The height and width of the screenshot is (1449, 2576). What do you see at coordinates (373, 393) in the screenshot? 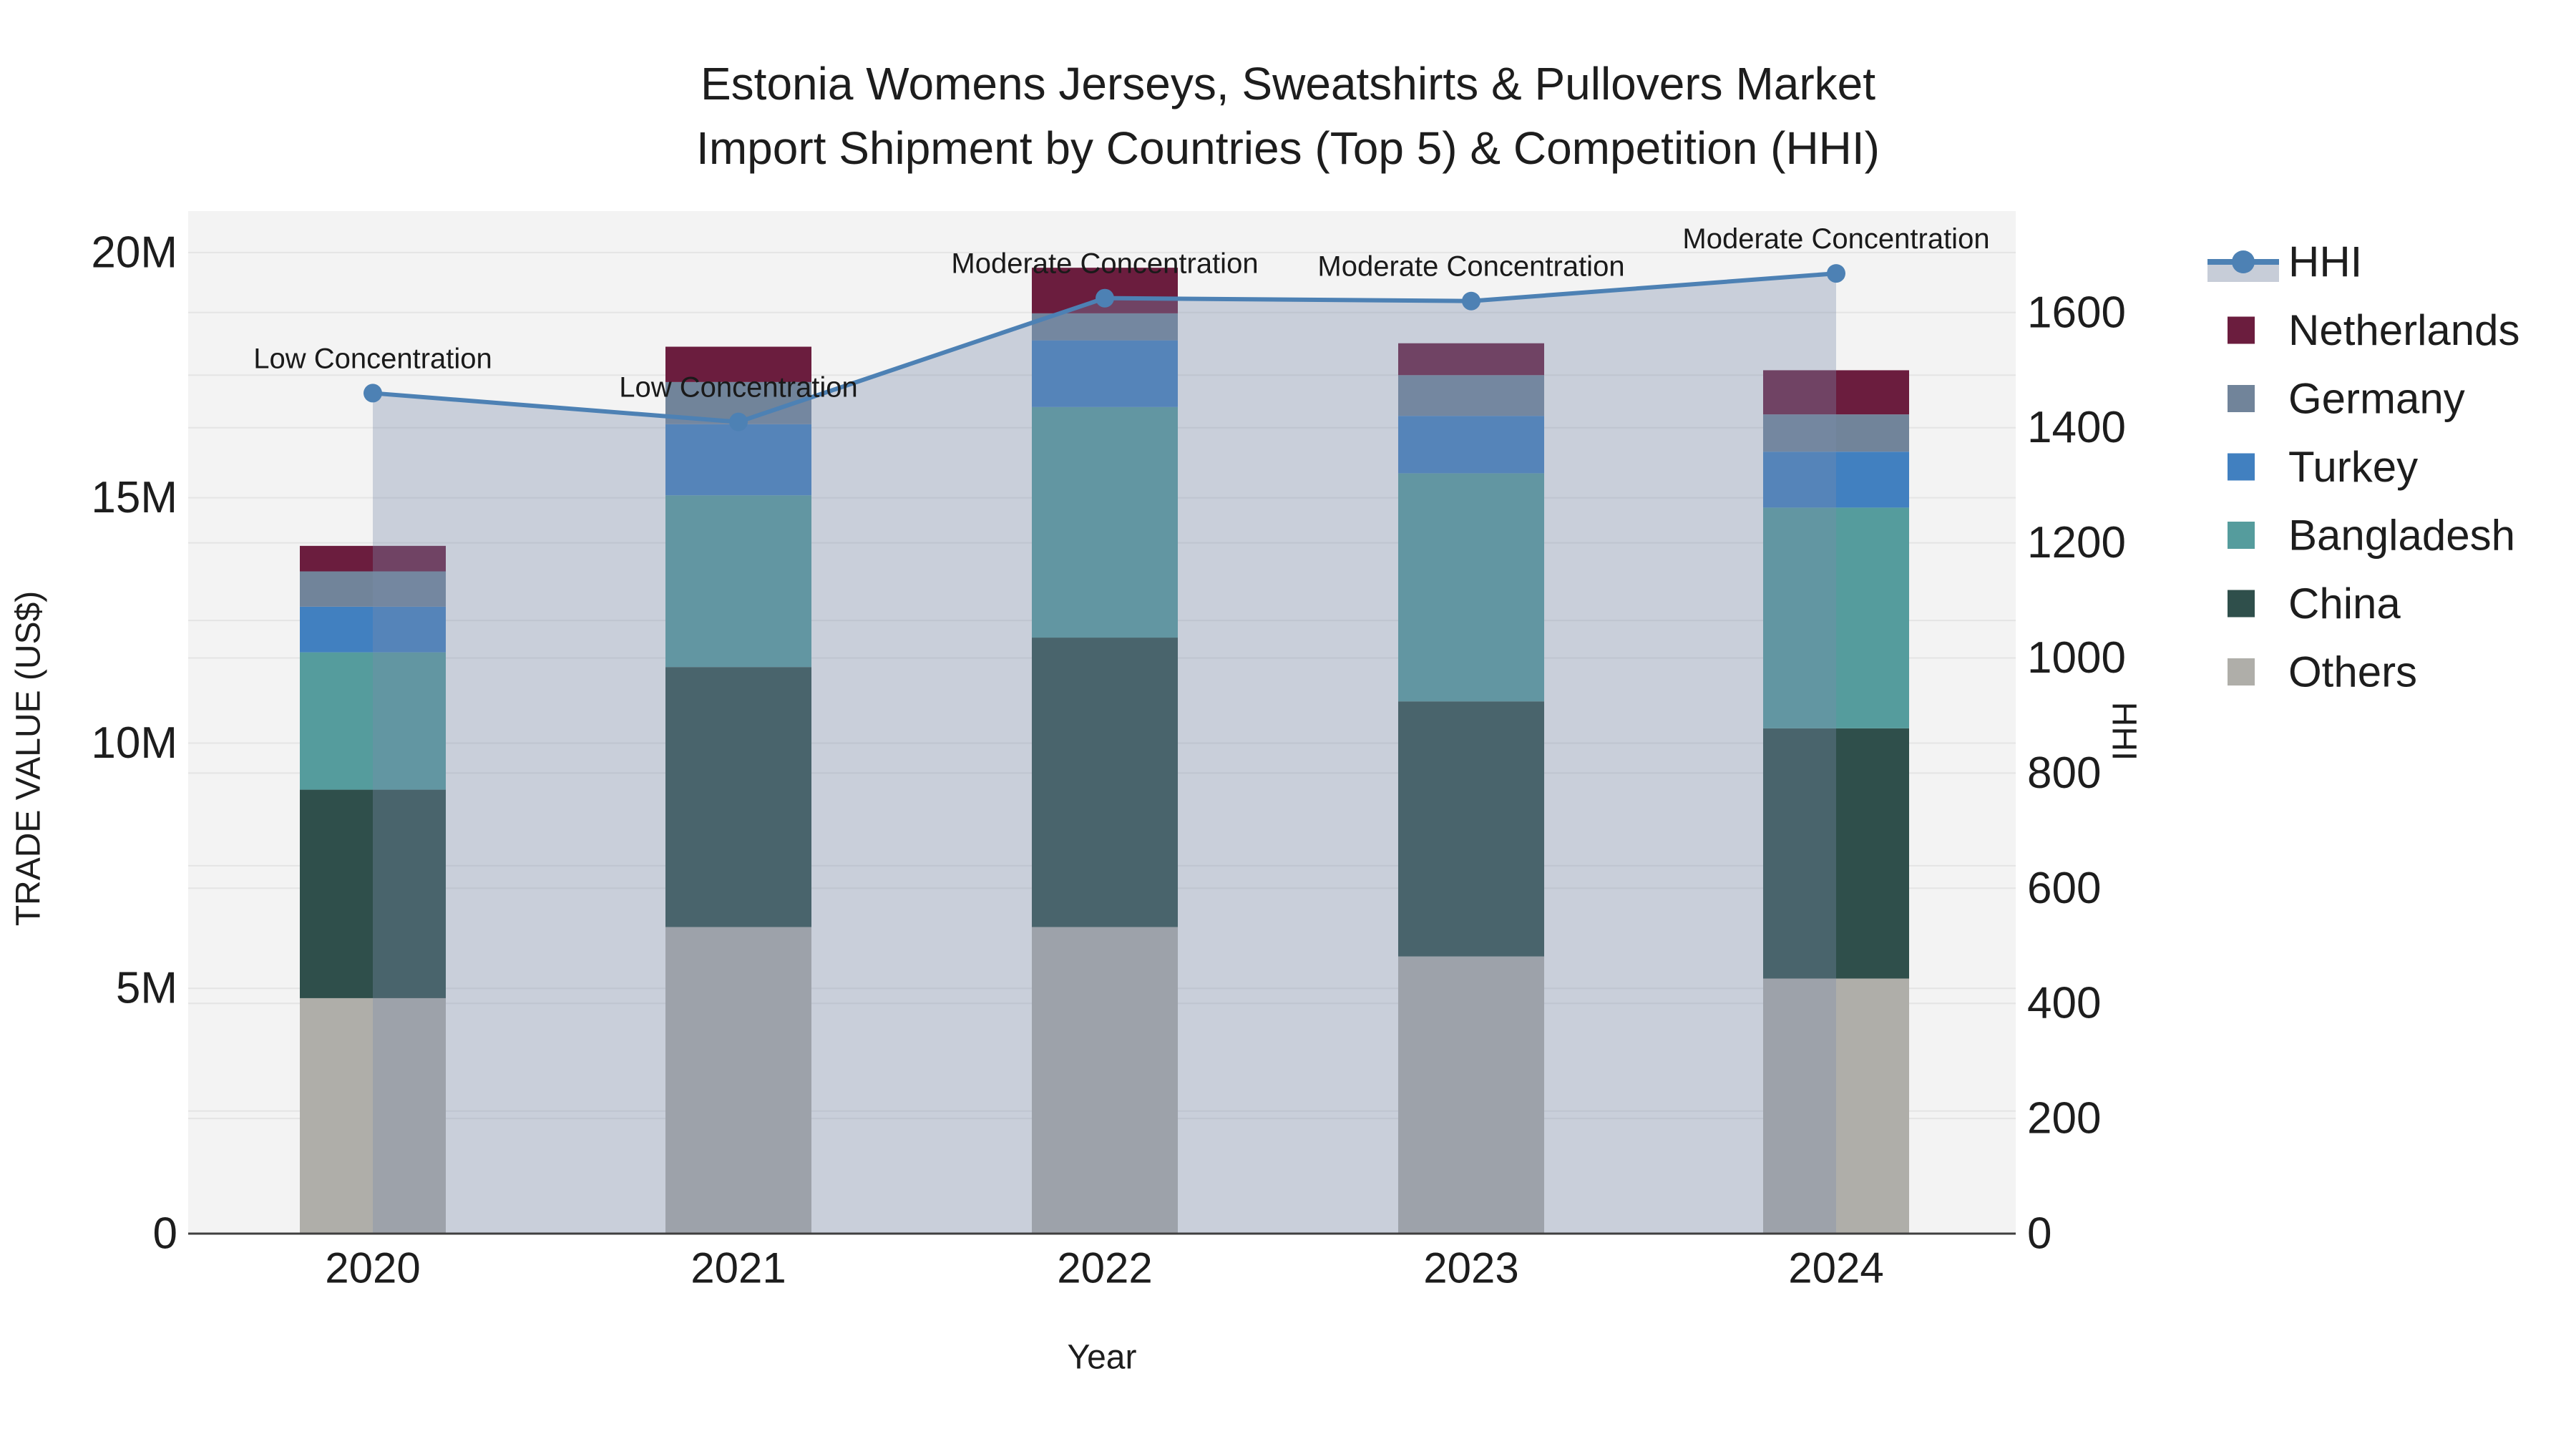
I see `hhi-marker-2020` at bounding box center [373, 393].